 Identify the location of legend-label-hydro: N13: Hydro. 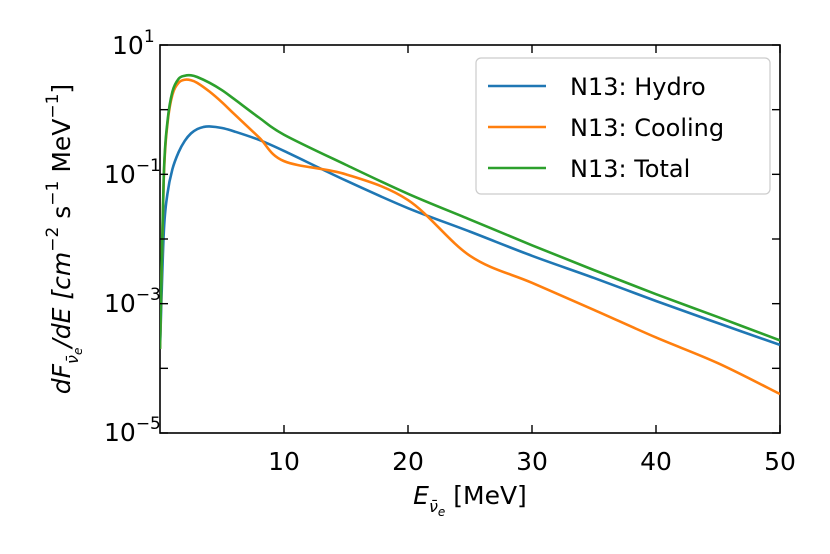
(638, 87).